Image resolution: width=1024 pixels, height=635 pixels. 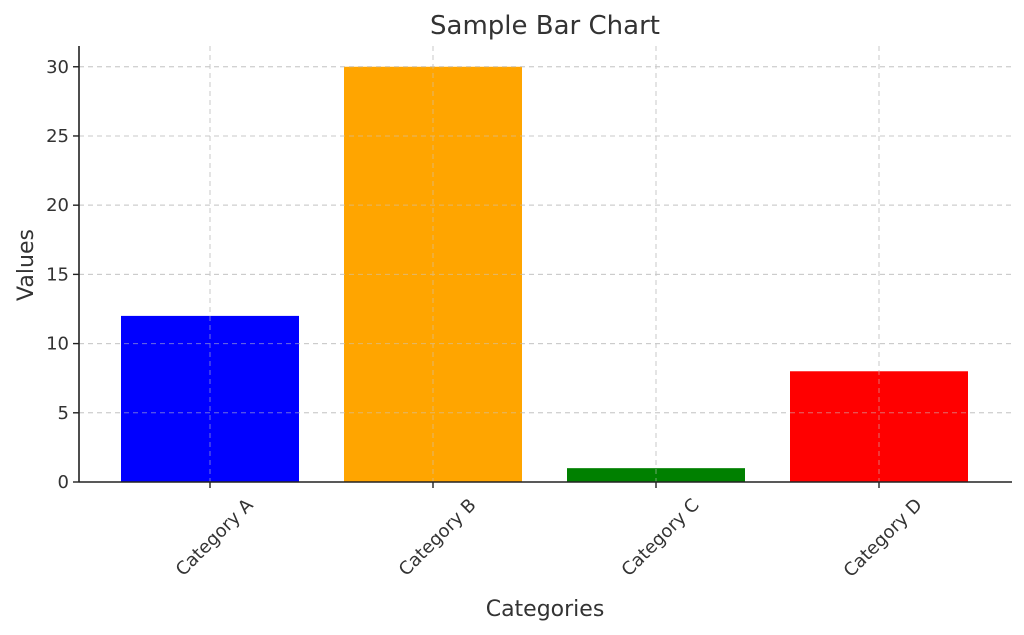 I want to click on x-axis-label: Categories, so click(x=545, y=609).